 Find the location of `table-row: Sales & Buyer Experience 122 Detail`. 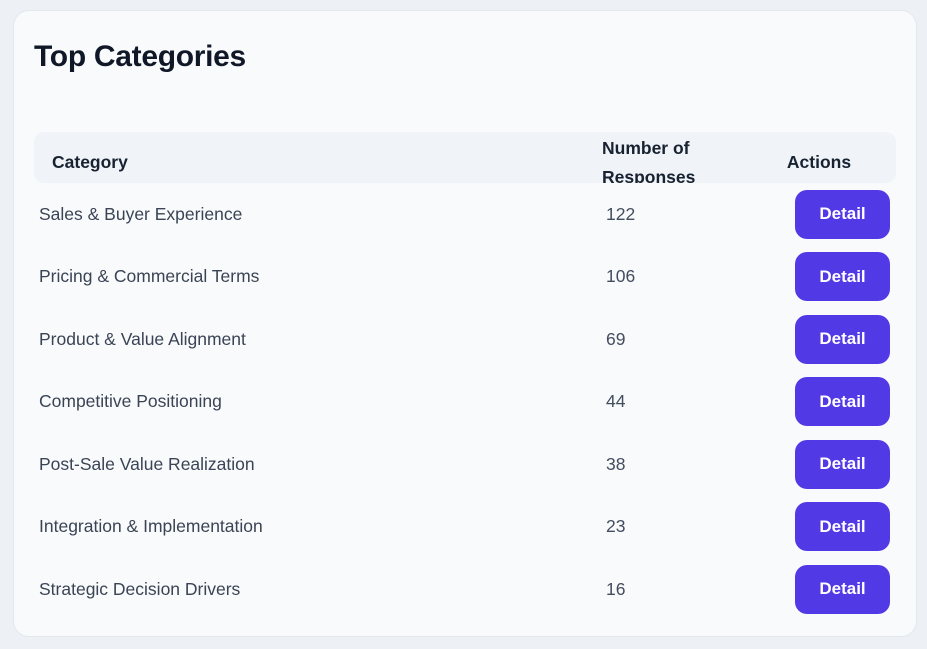

table-row: Sales & Buyer Experience 122 Detail is located at coordinates (465, 214).